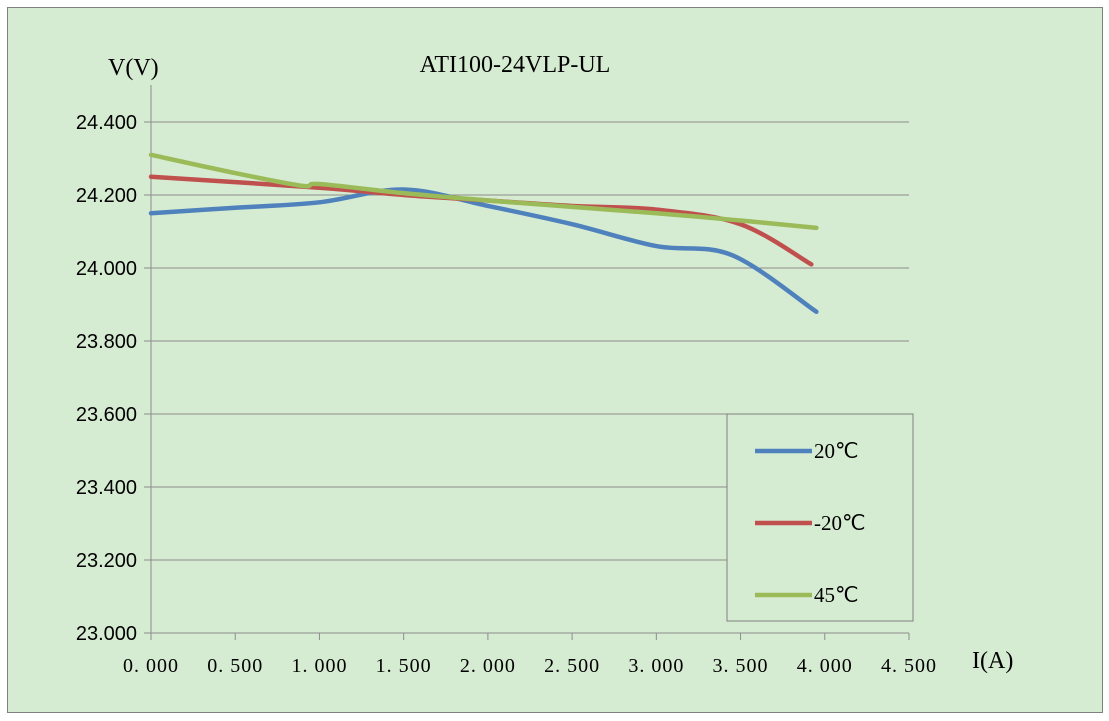 Image resolution: width=1109 pixels, height=721 pixels. Describe the element at coordinates (106, 415) in the screenshot. I see `y-tick-label: 23.600` at that location.